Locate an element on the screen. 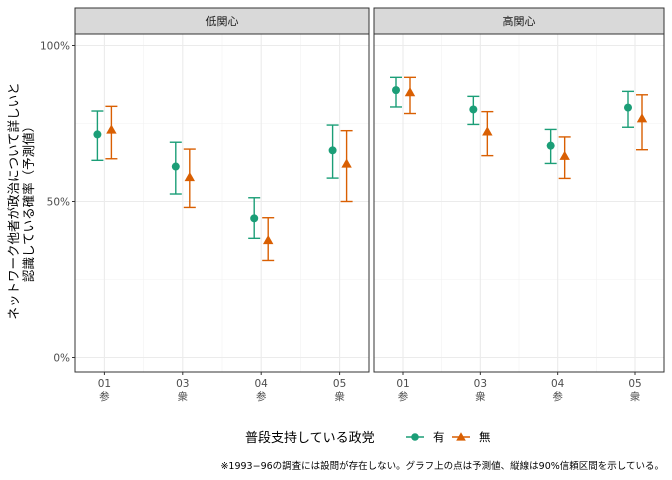 The width and height of the screenshot is (672, 480). y-tick-label: 50% is located at coordinates (58, 203).